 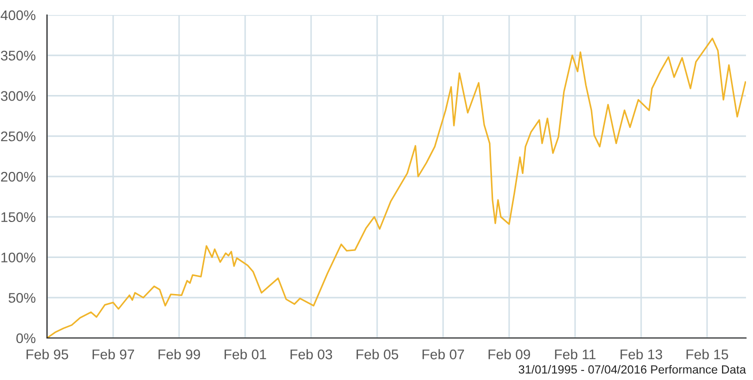 What do you see at coordinates (641, 354) in the screenshot?
I see `x-tick-label: Feb 13` at bounding box center [641, 354].